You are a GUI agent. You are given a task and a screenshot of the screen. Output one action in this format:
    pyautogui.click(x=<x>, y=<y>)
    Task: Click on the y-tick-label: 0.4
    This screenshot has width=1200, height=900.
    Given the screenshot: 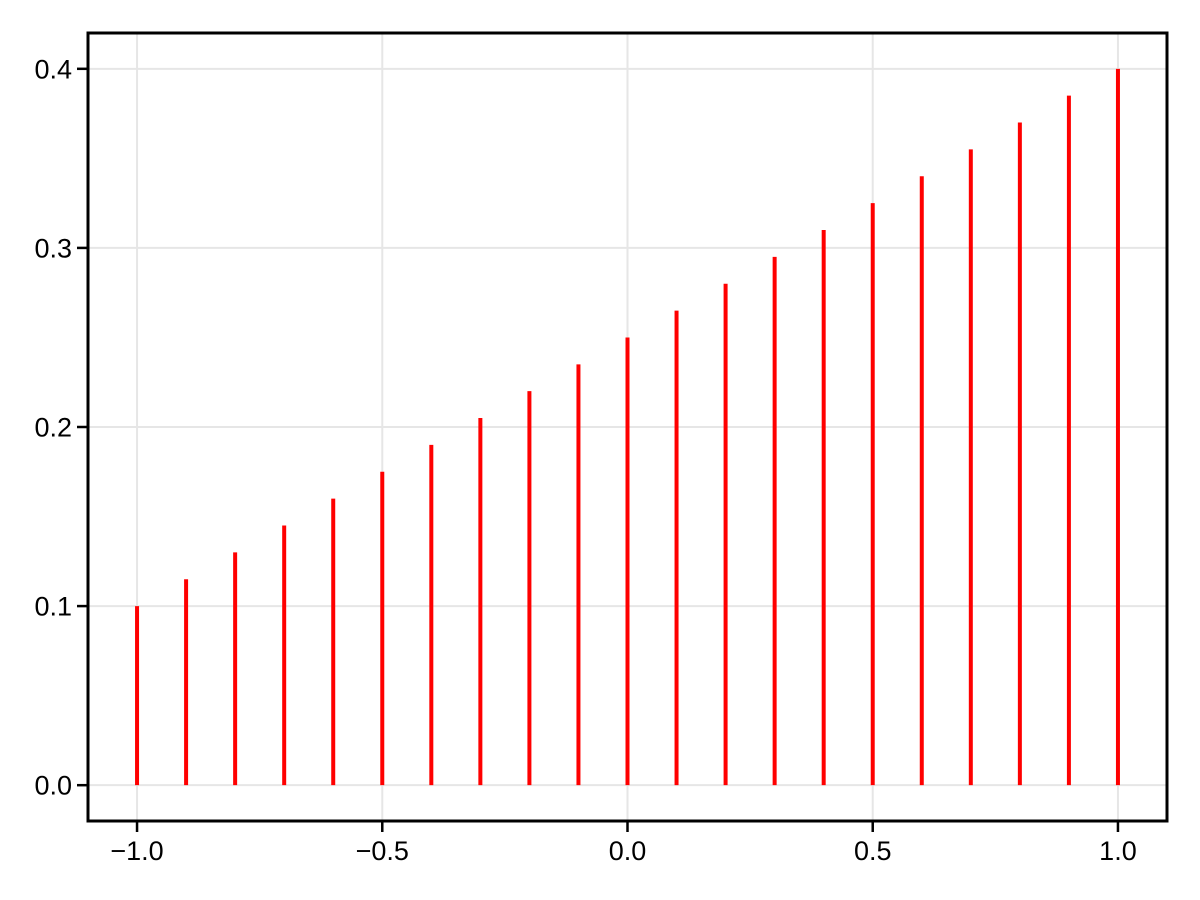 What is the action you would take?
    pyautogui.click(x=53, y=69)
    